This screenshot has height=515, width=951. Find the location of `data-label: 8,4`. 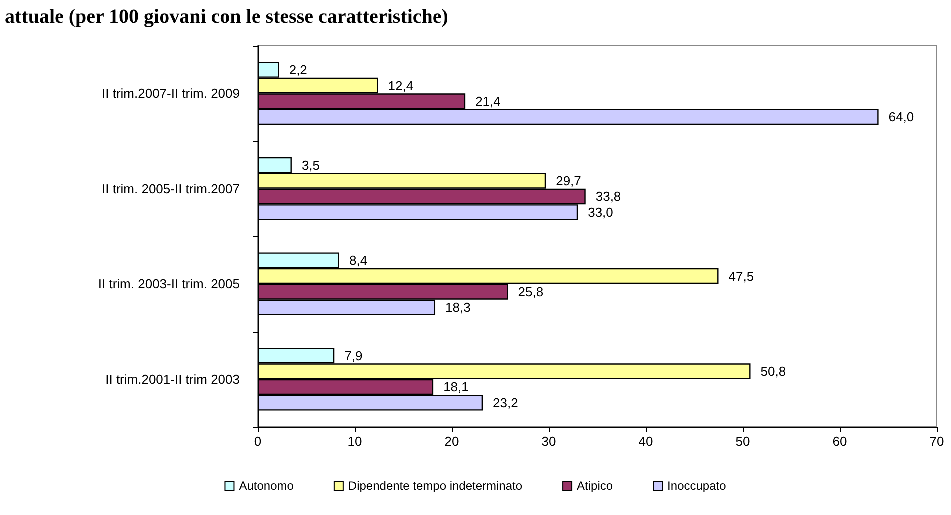

data-label: 8,4 is located at coordinates (358, 260).